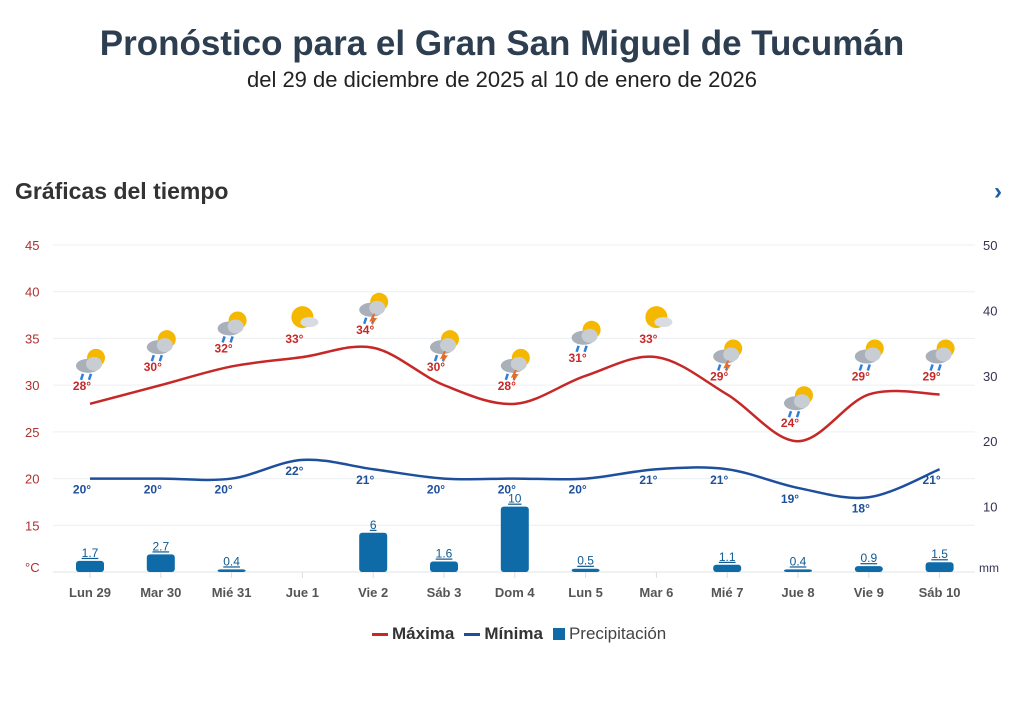 The image size is (1024, 720). I want to click on x-tick-label: Dom 4, so click(515, 592).